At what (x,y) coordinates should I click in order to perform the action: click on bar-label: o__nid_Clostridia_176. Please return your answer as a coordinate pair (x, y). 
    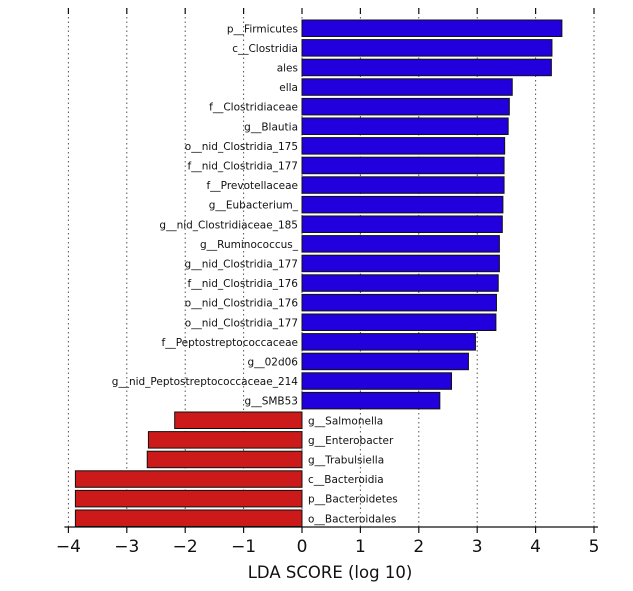
    Looking at the image, I should click on (242, 304).